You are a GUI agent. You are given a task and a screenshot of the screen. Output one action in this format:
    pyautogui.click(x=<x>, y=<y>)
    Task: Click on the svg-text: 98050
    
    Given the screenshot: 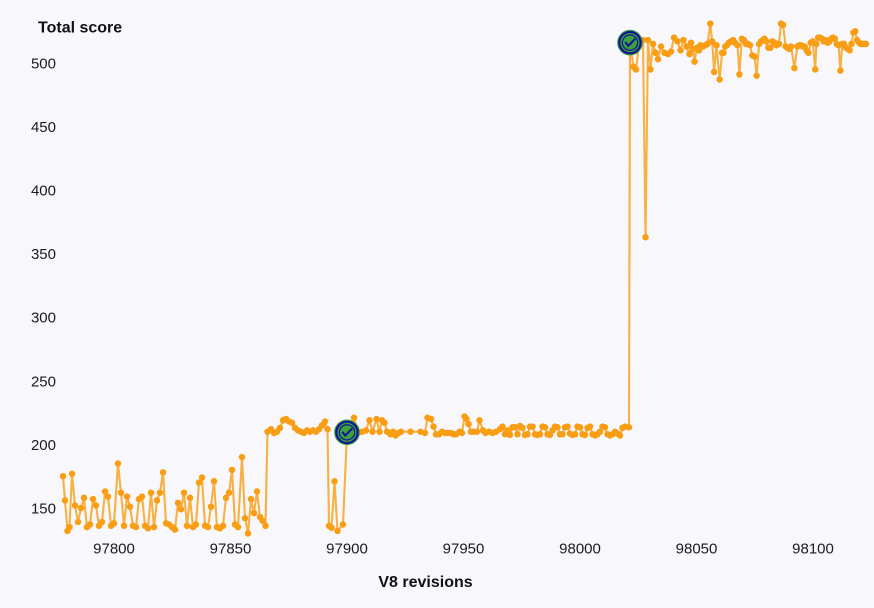 What is the action you would take?
    pyautogui.click(x=697, y=549)
    